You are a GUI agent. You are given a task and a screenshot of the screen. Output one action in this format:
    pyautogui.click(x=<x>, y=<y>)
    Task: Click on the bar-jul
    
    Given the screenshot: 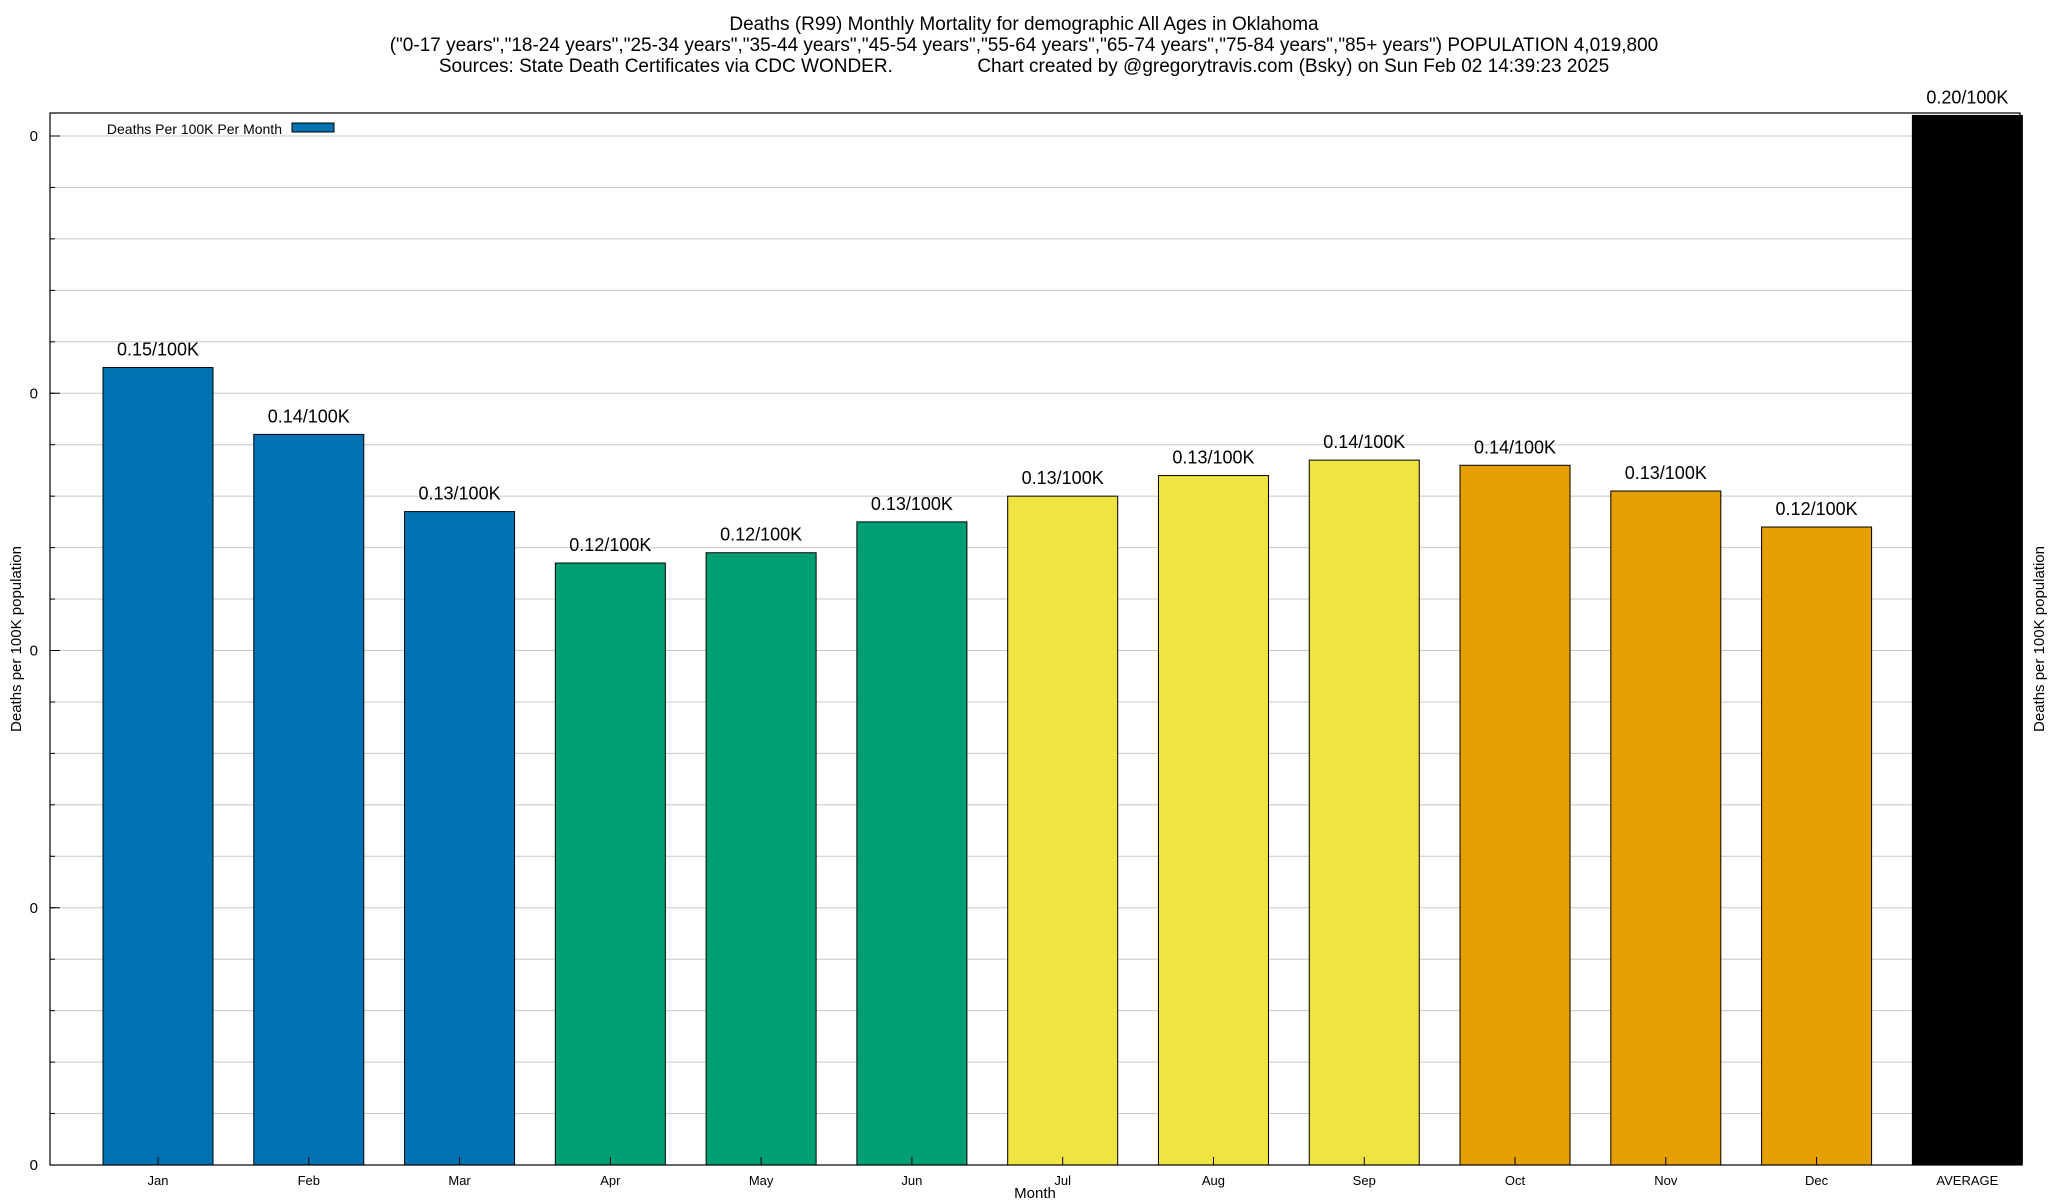 What is the action you would take?
    pyautogui.click(x=1063, y=830)
    